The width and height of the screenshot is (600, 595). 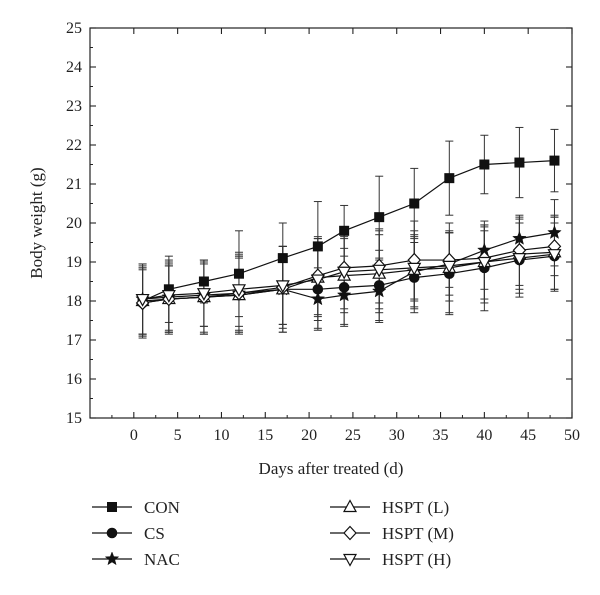 What do you see at coordinates (74, 379) in the screenshot?
I see `y-tick-label: 16` at bounding box center [74, 379].